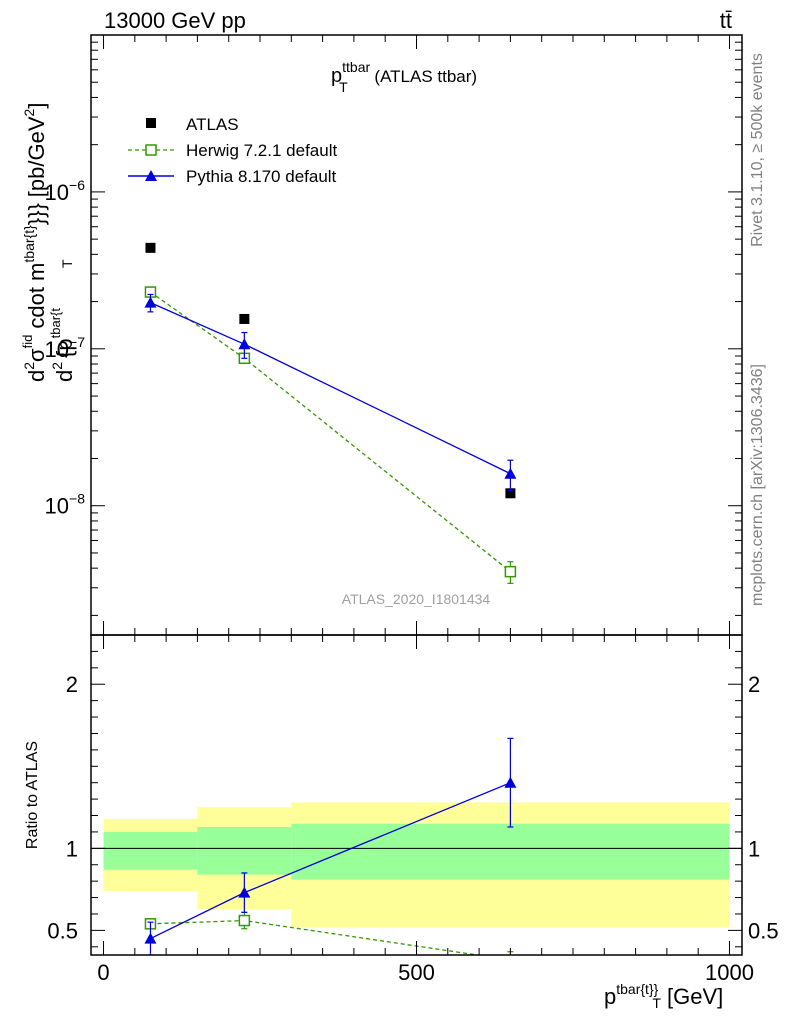  I want to click on ratio-series-group, so click(330, 846).